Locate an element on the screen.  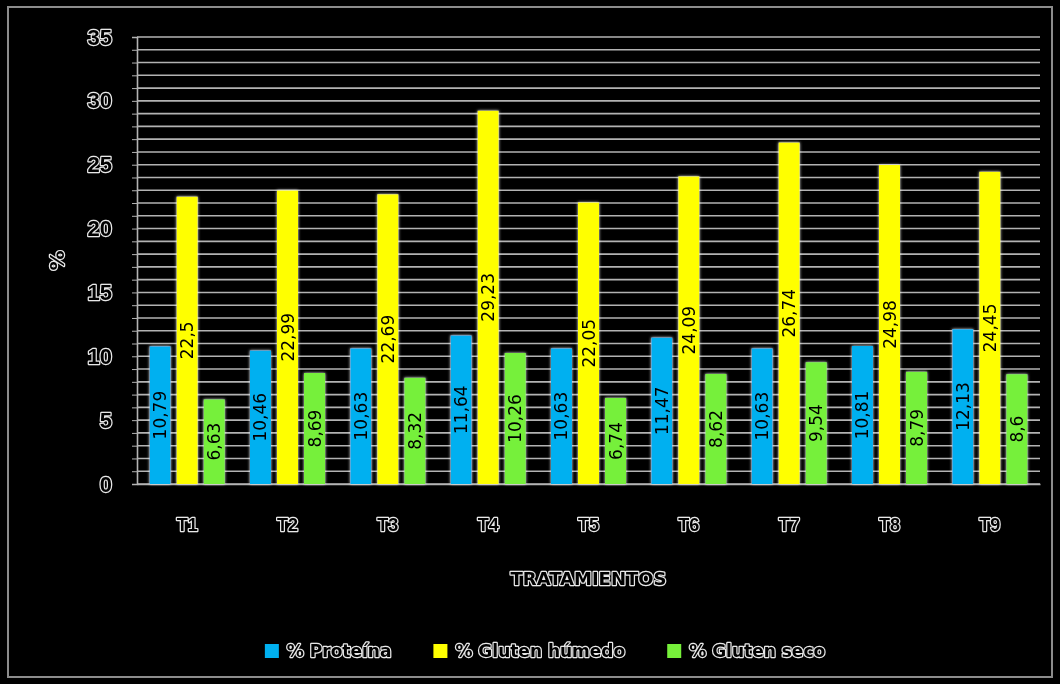
data-label: 12,13 is located at coordinates (962, 406).